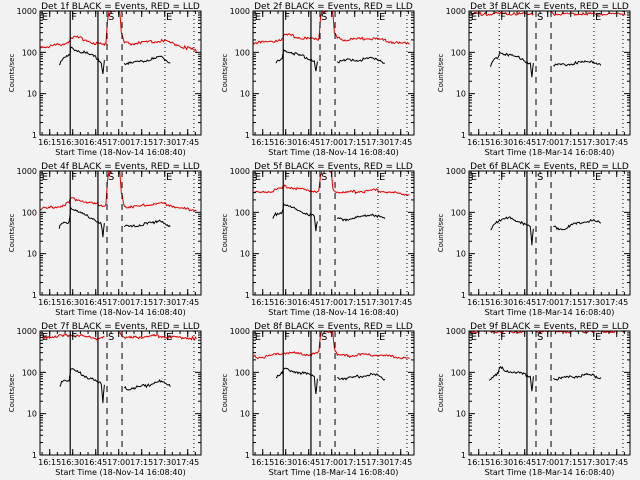  Describe the element at coordinates (120, 167) in the screenshot. I see `panel-title: Det 4f BLACK = Events, RED = LLD` at that location.